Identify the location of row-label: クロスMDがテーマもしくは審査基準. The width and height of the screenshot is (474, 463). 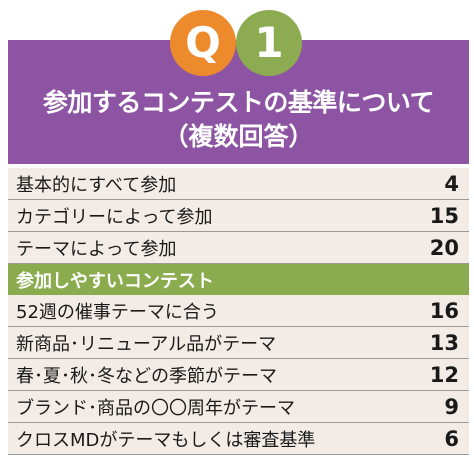
(166, 440).